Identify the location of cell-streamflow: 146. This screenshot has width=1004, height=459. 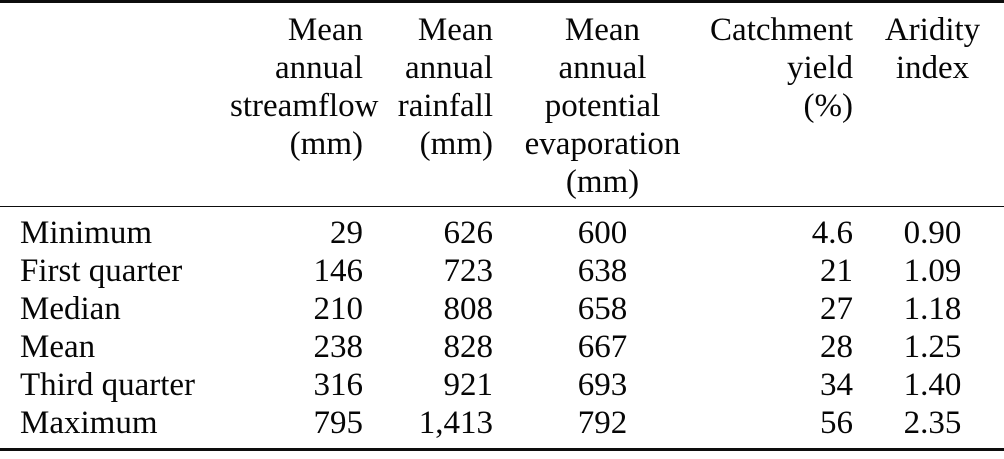
(338, 271).